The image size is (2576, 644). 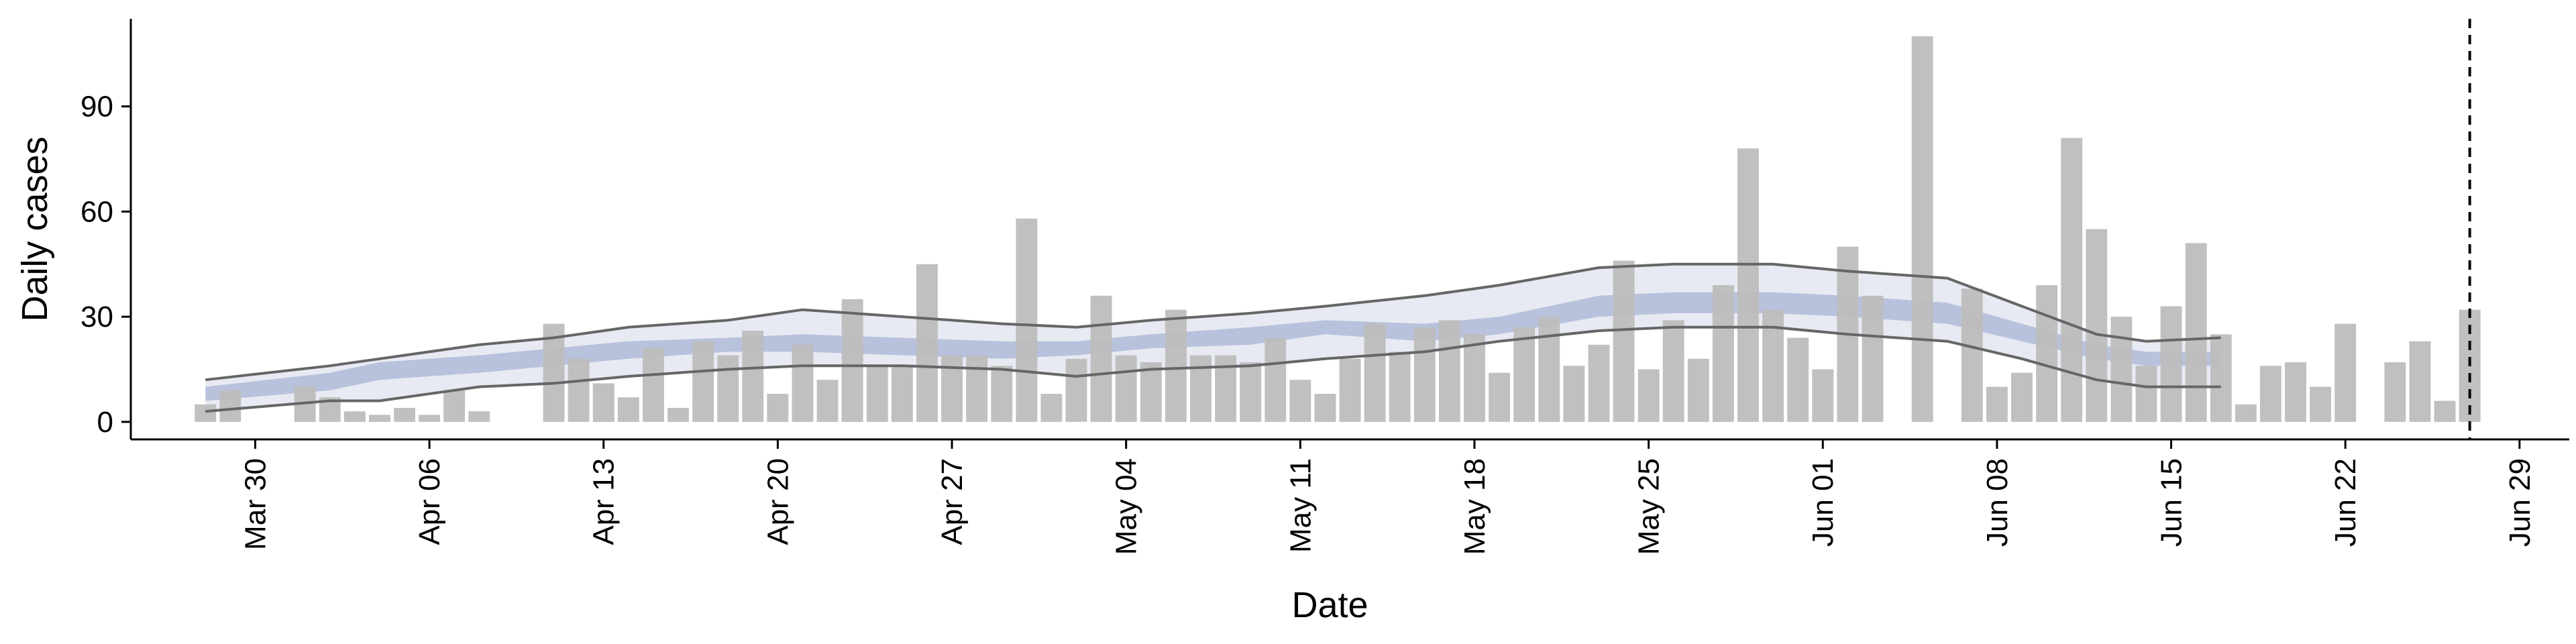 What do you see at coordinates (35, 228) in the screenshot?
I see `y-axis-title: Daily cases` at bounding box center [35, 228].